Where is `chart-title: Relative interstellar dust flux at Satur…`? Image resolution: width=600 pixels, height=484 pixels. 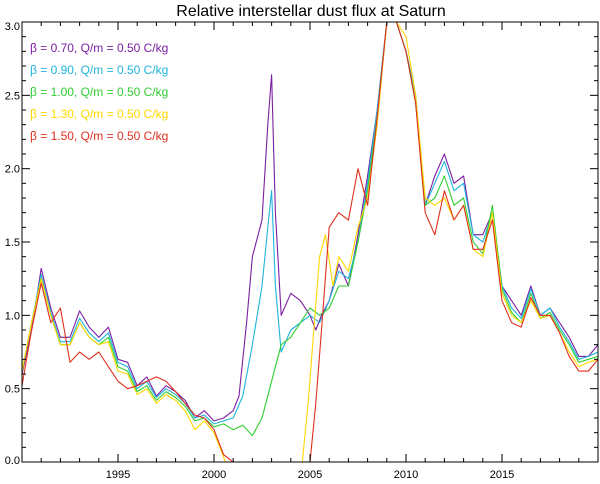
chart-title: Relative interstellar dust flux at Satur… is located at coordinates (310, 11).